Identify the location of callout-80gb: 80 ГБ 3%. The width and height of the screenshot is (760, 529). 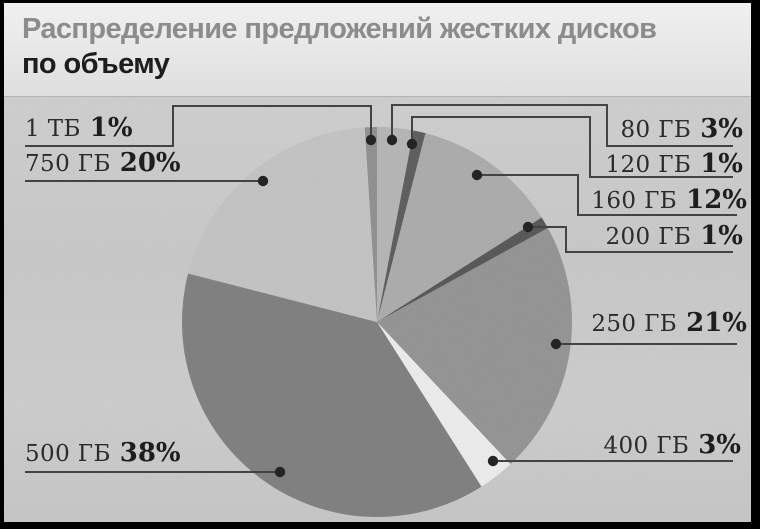
(681, 129).